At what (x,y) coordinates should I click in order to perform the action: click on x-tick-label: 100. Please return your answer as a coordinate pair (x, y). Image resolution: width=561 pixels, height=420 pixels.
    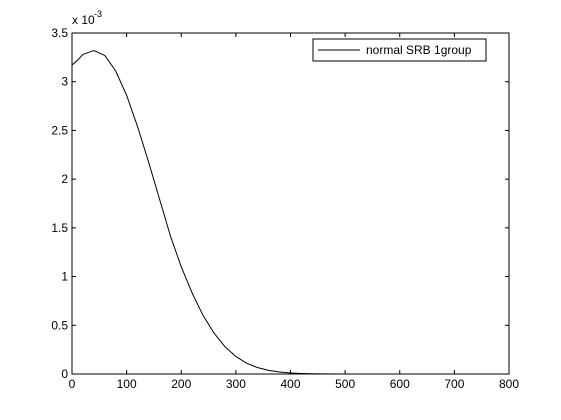
    Looking at the image, I should click on (127, 384).